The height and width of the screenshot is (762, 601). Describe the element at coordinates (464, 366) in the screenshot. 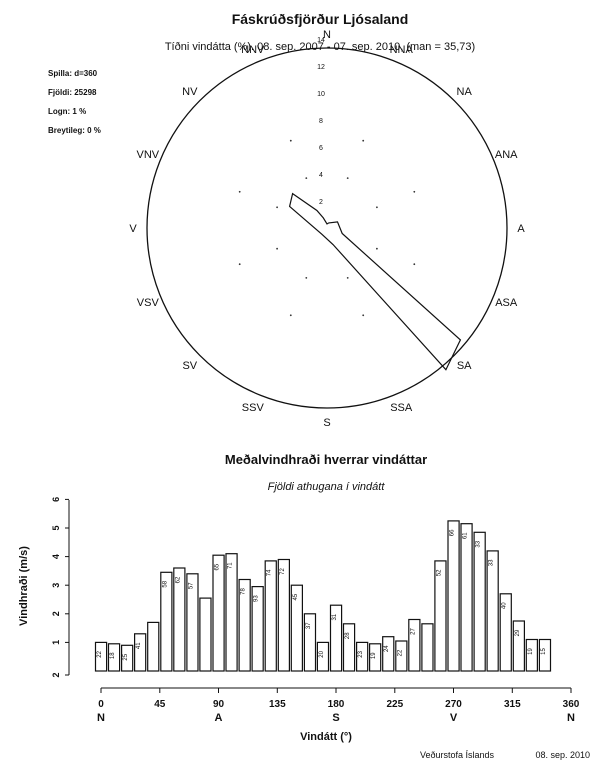

I see `direction-label: SA` at that location.